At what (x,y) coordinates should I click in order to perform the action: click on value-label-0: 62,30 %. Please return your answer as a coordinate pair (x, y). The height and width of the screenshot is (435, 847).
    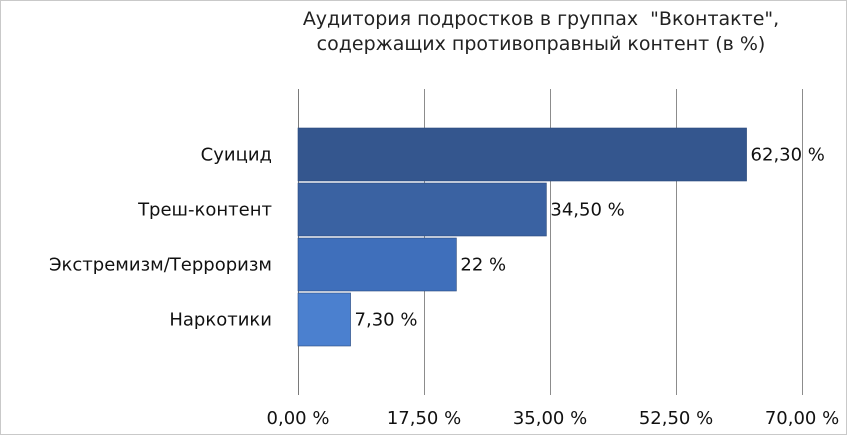
    Looking at the image, I should click on (788, 155).